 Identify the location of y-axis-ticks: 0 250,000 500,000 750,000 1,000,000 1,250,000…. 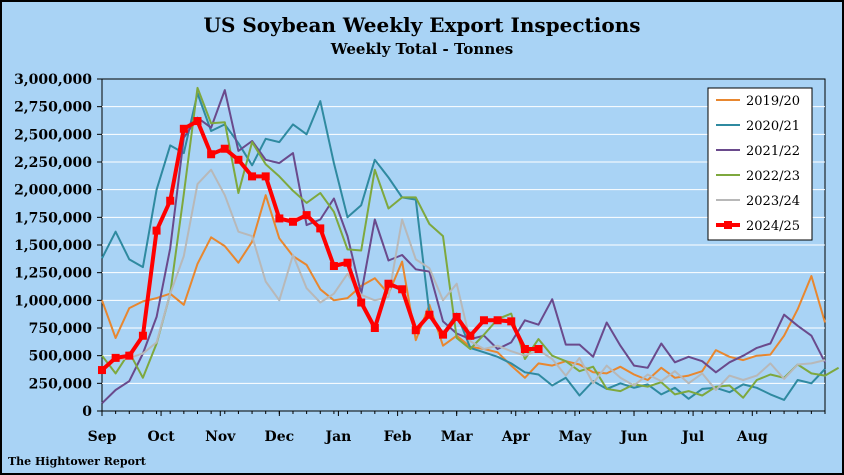
(58, 246).